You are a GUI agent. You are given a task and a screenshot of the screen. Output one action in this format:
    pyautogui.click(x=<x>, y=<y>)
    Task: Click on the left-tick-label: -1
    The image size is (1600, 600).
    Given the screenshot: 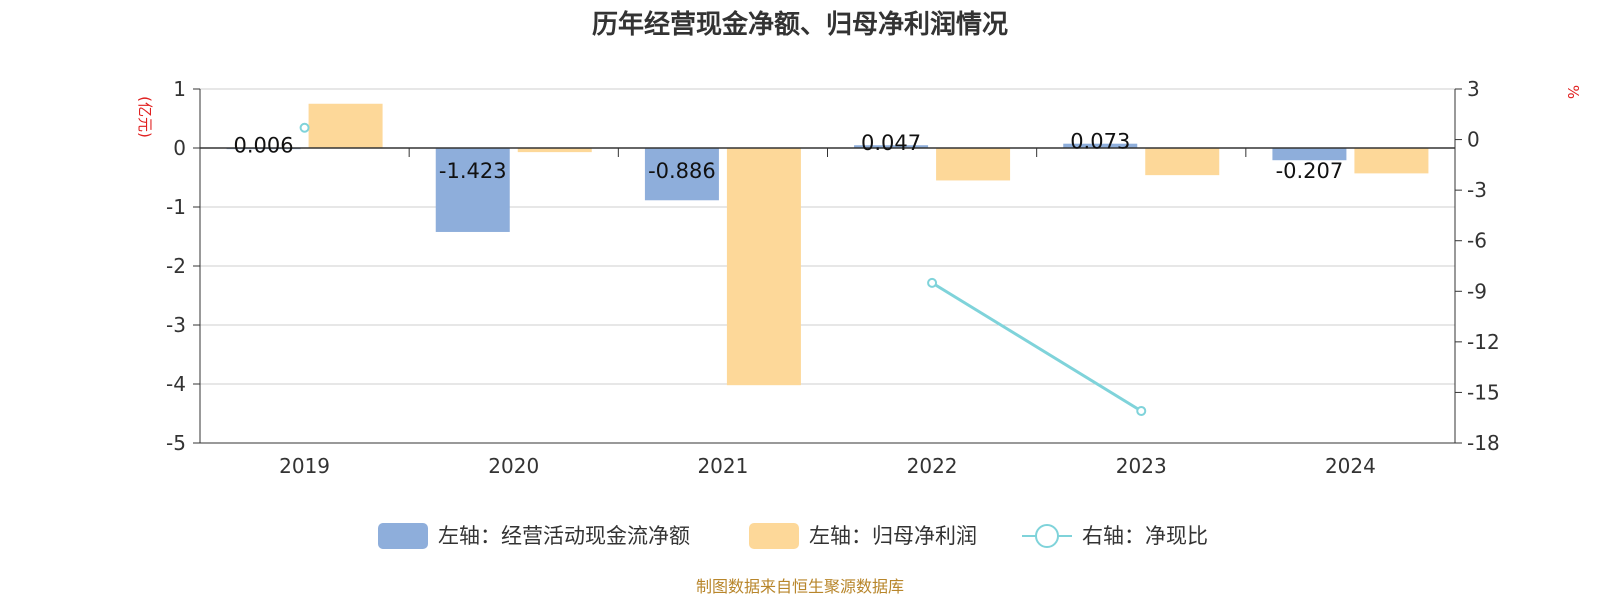 What is the action you would take?
    pyautogui.click(x=176, y=207)
    